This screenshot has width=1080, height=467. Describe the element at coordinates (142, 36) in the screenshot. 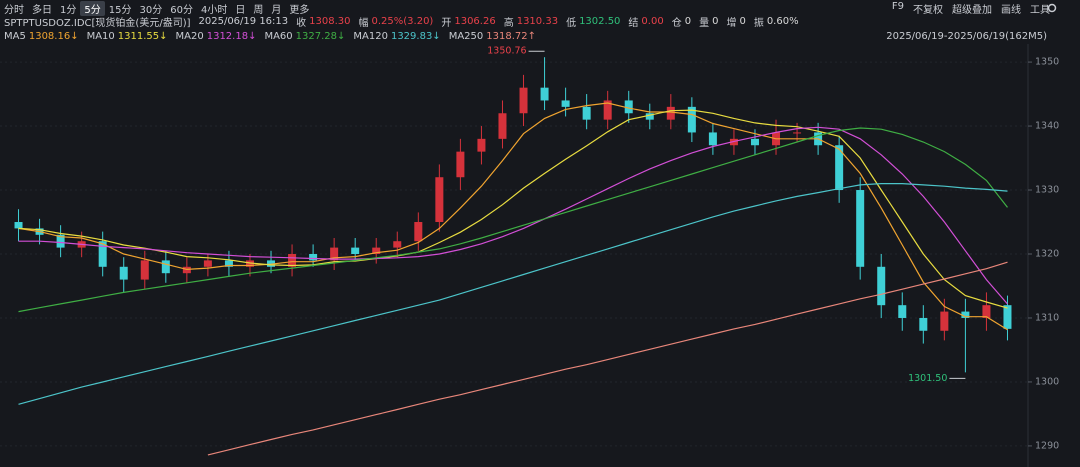

I see `ma-value: 1311.55↓` at that location.